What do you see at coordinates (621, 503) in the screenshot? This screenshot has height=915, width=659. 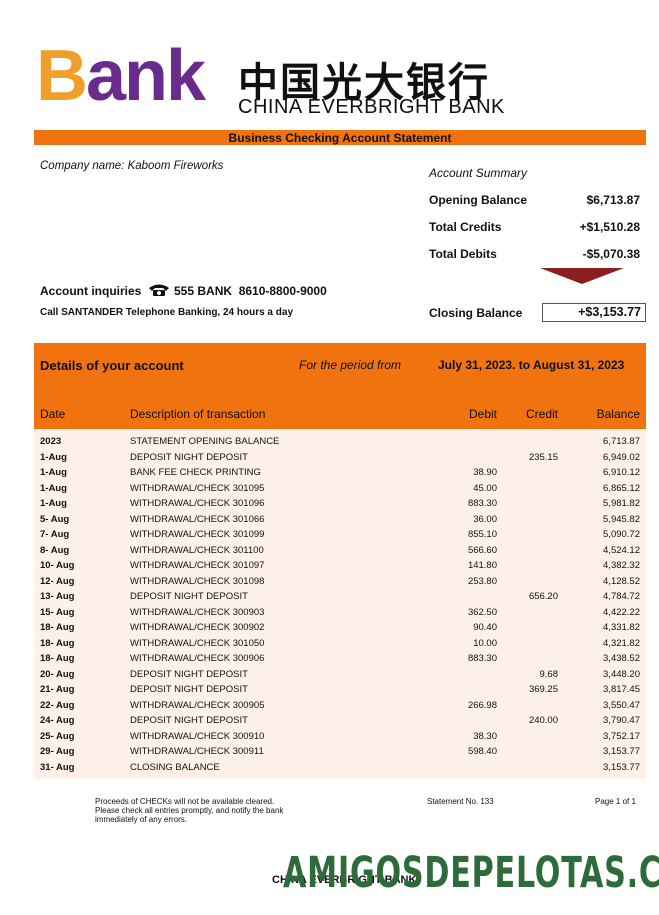 I see `cell-balance: 5,981.82` at bounding box center [621, 503].